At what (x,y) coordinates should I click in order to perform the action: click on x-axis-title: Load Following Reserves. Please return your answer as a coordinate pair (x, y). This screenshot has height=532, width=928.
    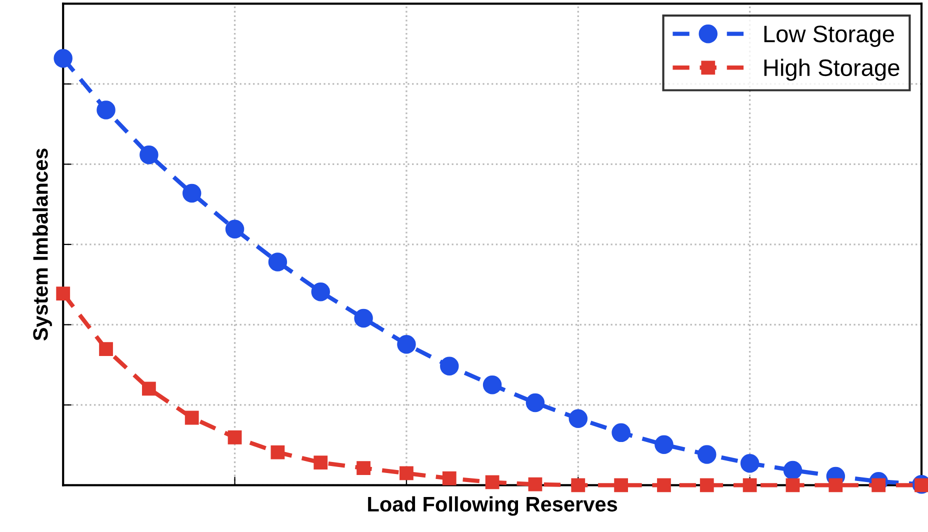
    Looking at the image, I should click on (493, 506).